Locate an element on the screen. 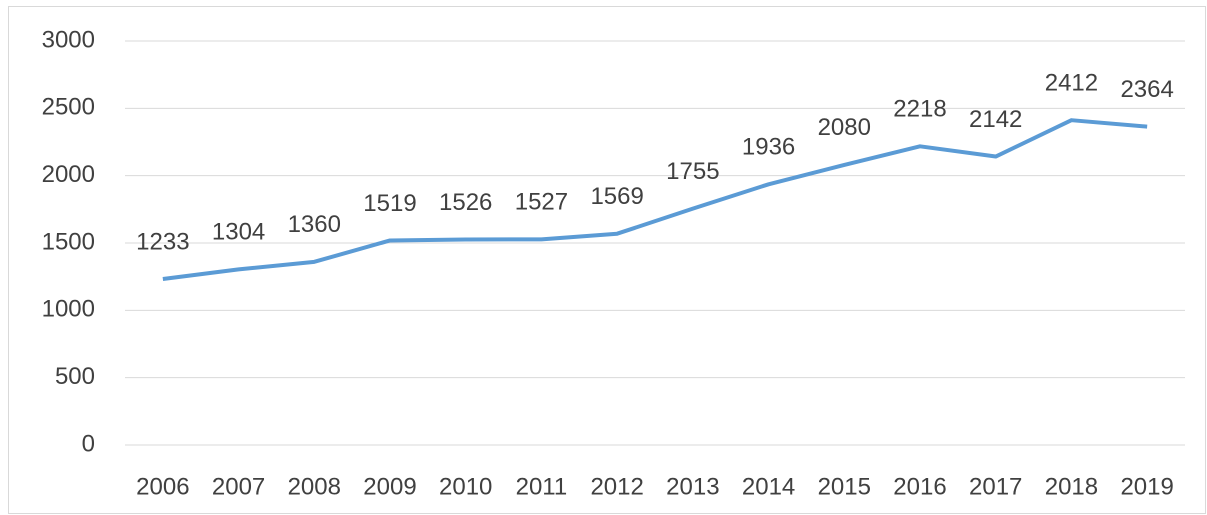 The height and width of the screenshot is (515, 1207). y-tick-label: 2000 is located at coordinates (68, 174).